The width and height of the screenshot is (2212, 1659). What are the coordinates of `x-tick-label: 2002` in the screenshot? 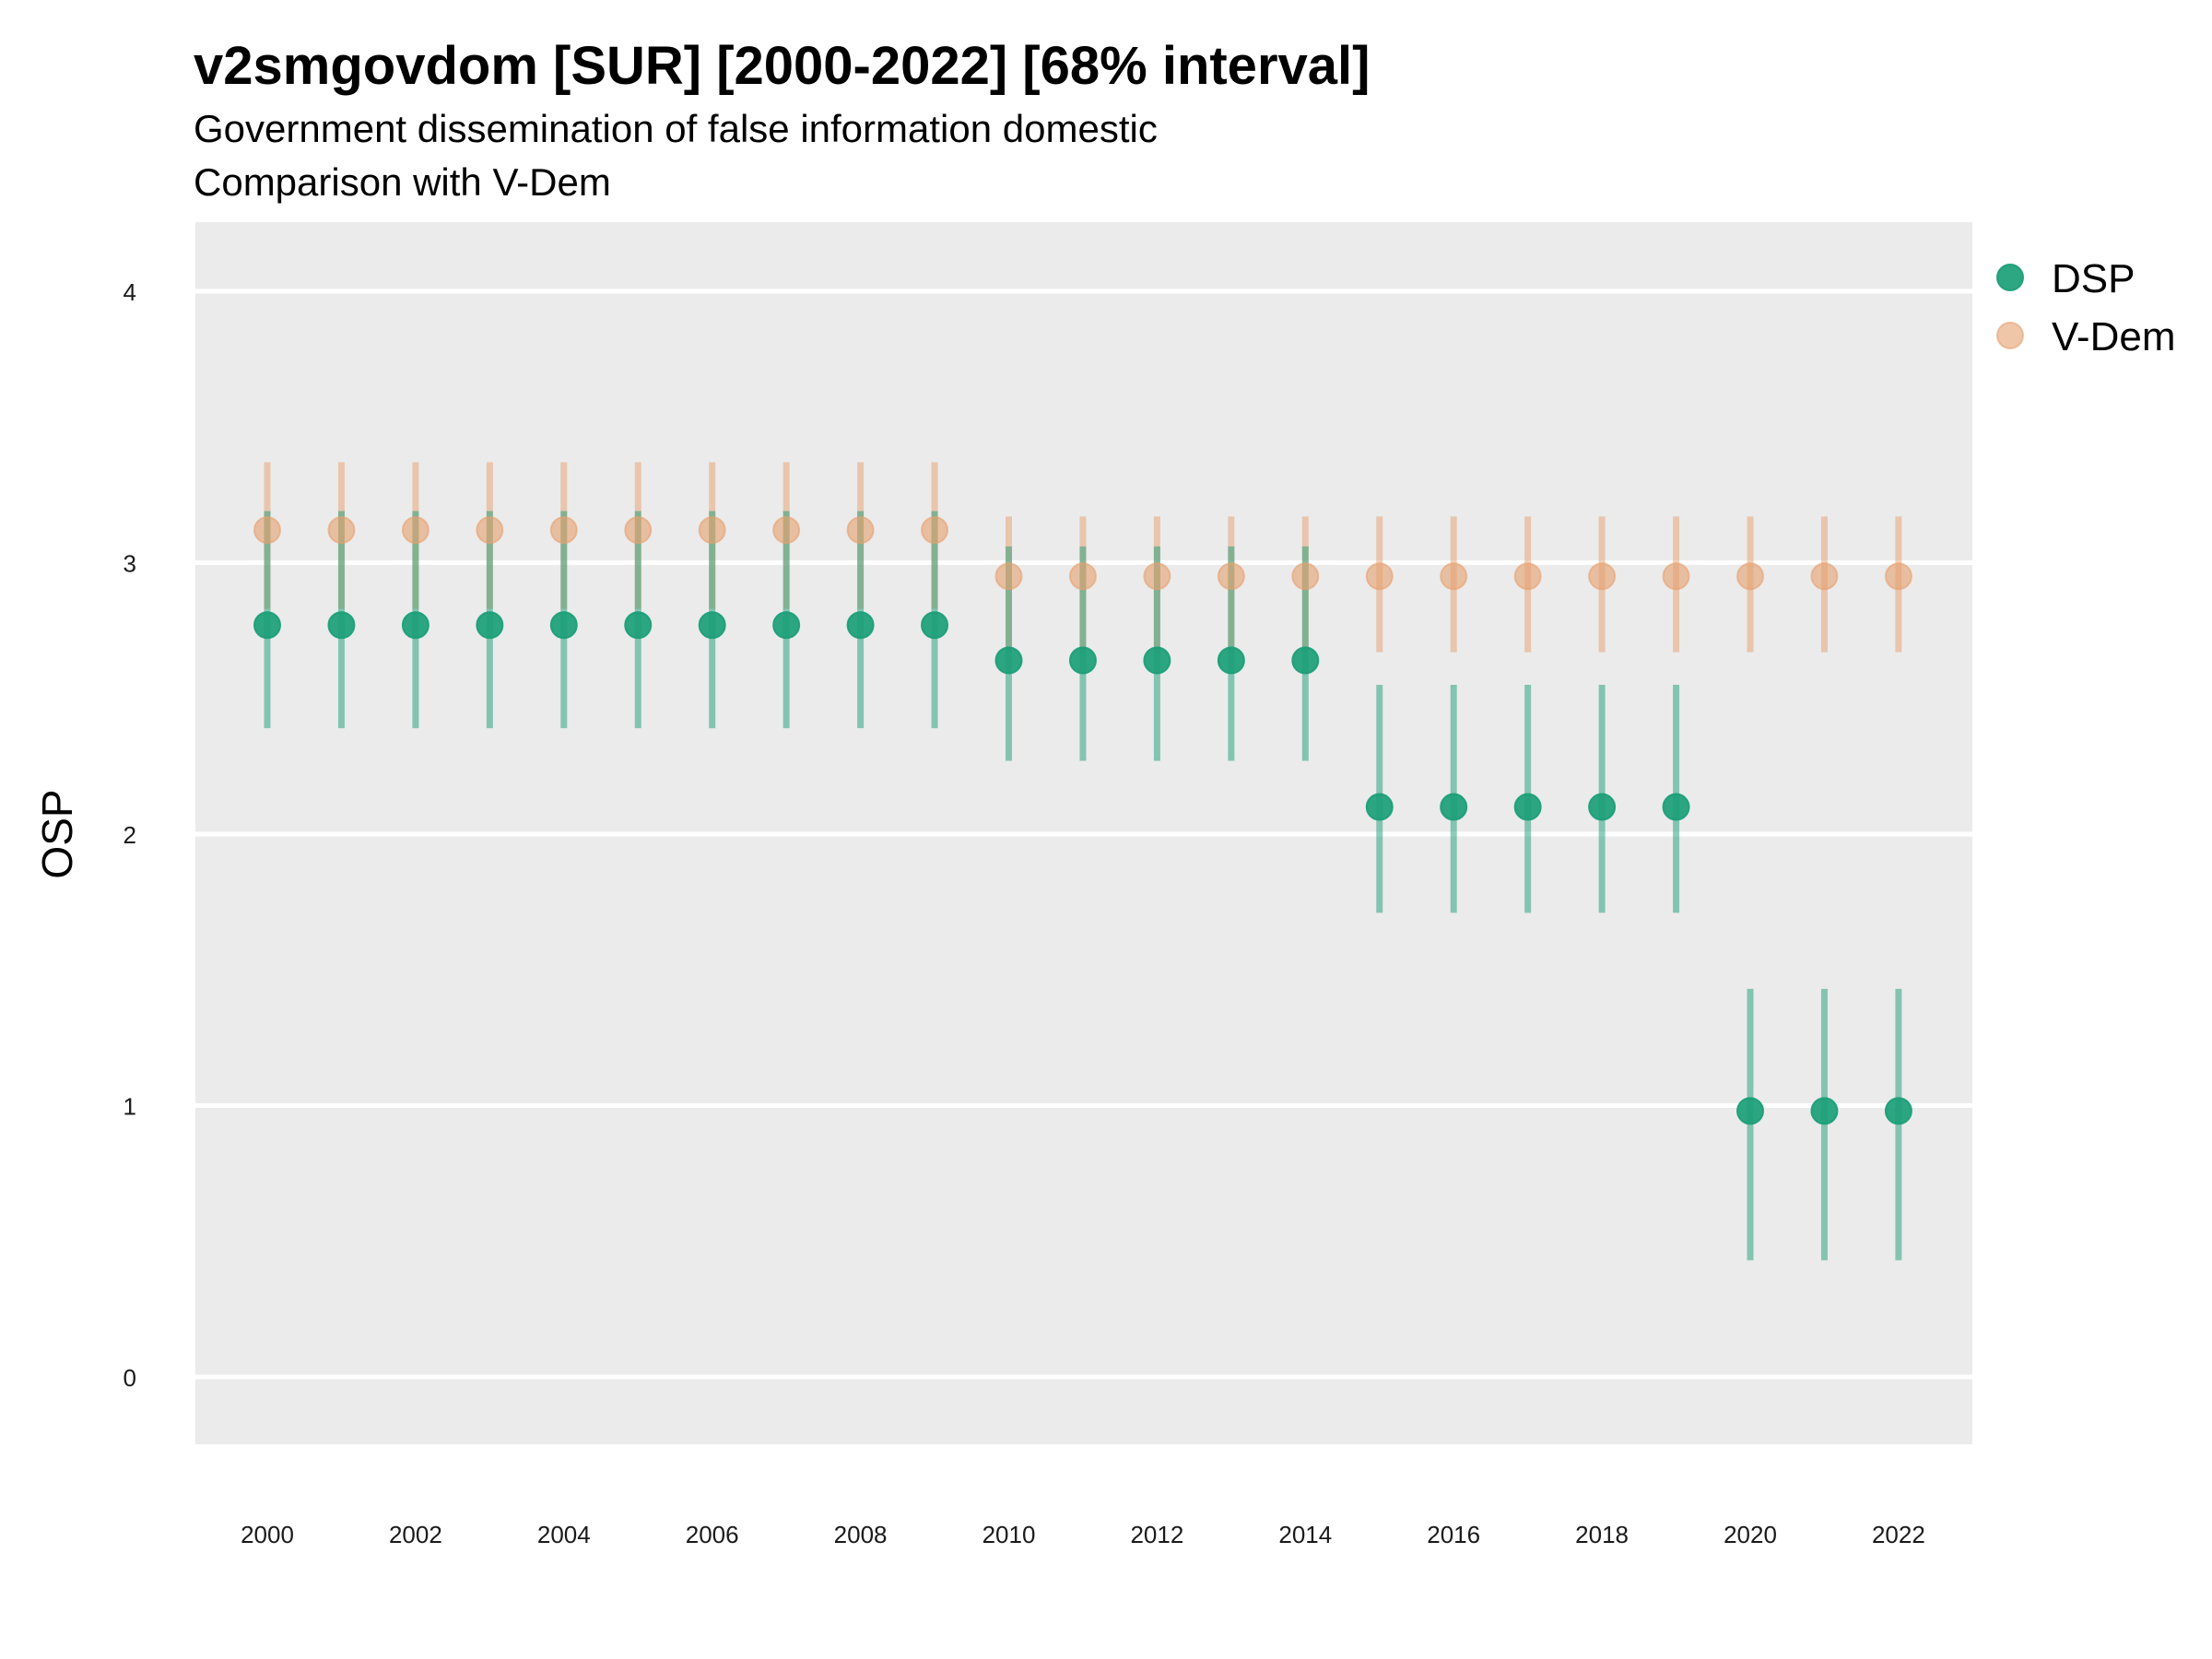 It's located at (415, 1534).